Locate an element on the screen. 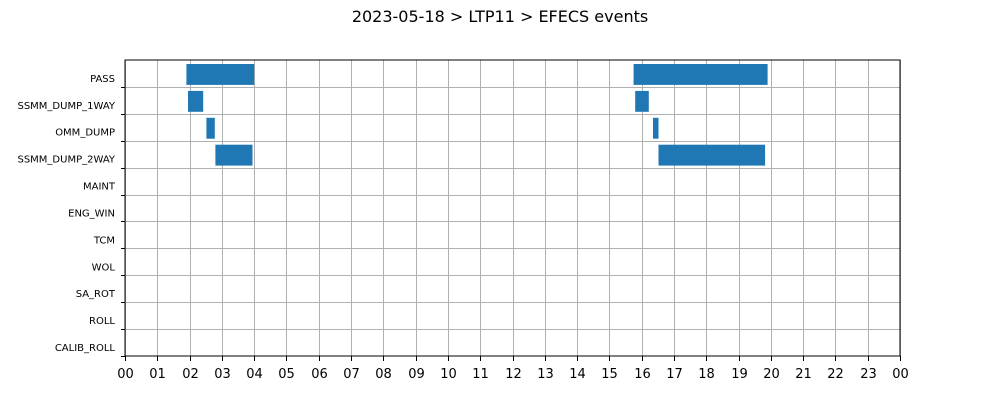 The width and height of the screenshot is (1000, 400). x-tick-label: 19 is located at coordinates (739, 374).